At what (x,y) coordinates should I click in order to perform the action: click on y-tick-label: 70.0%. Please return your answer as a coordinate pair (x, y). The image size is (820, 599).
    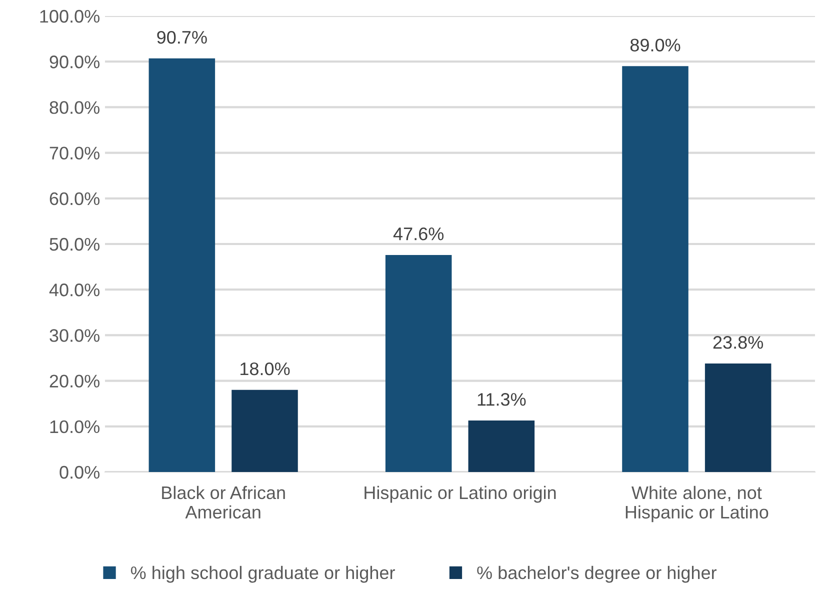
    Looking at the image, I should click on (75, 153).